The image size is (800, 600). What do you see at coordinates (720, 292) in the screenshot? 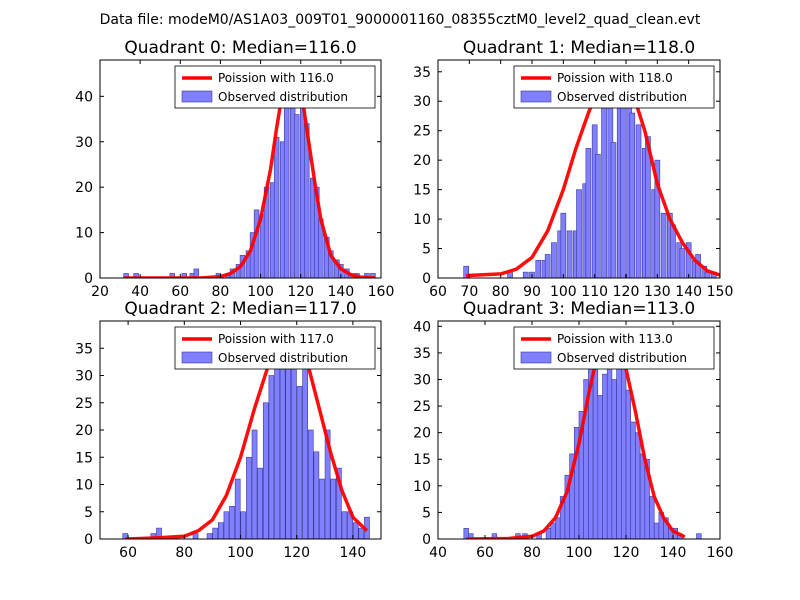
I see `x-tick-label: 150` at bounding box center [720, 292].